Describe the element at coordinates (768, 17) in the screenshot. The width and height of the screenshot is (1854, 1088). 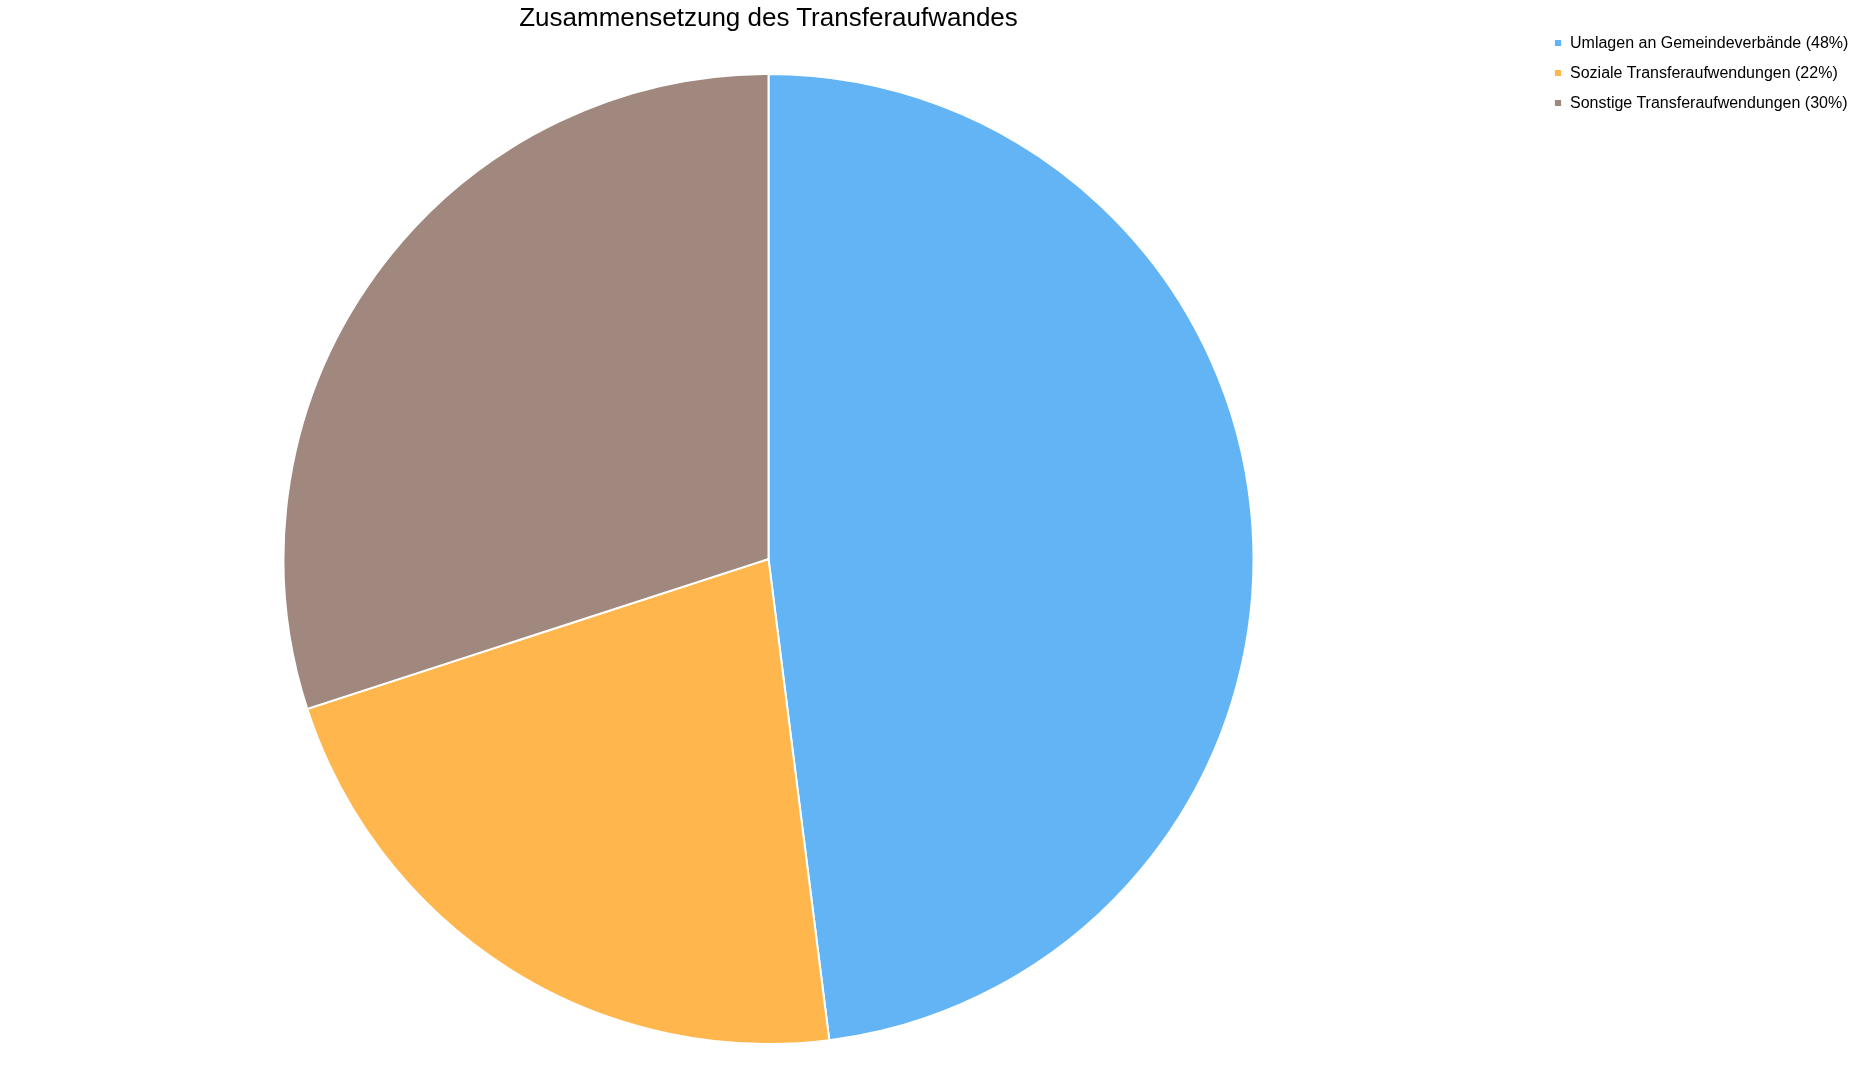
I see `chart-title: Zusammensetzung des Transferaufwandes` at that location.